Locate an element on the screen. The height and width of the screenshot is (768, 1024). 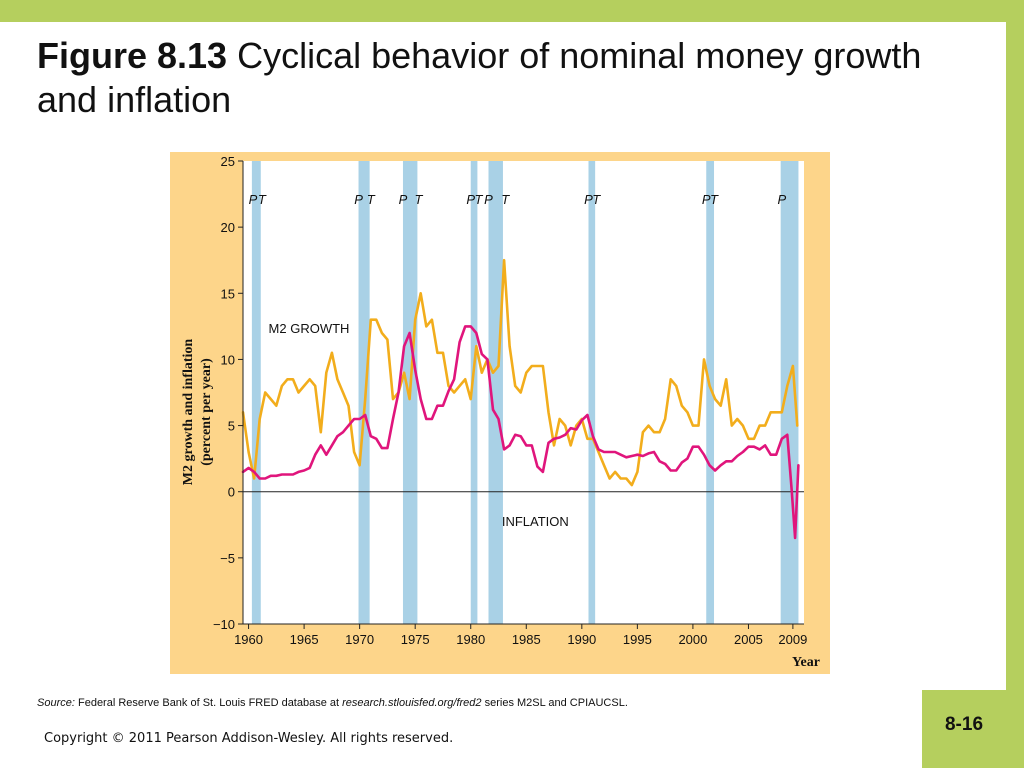
x-tick-label: 2000 is located at coordinates (692, 639).